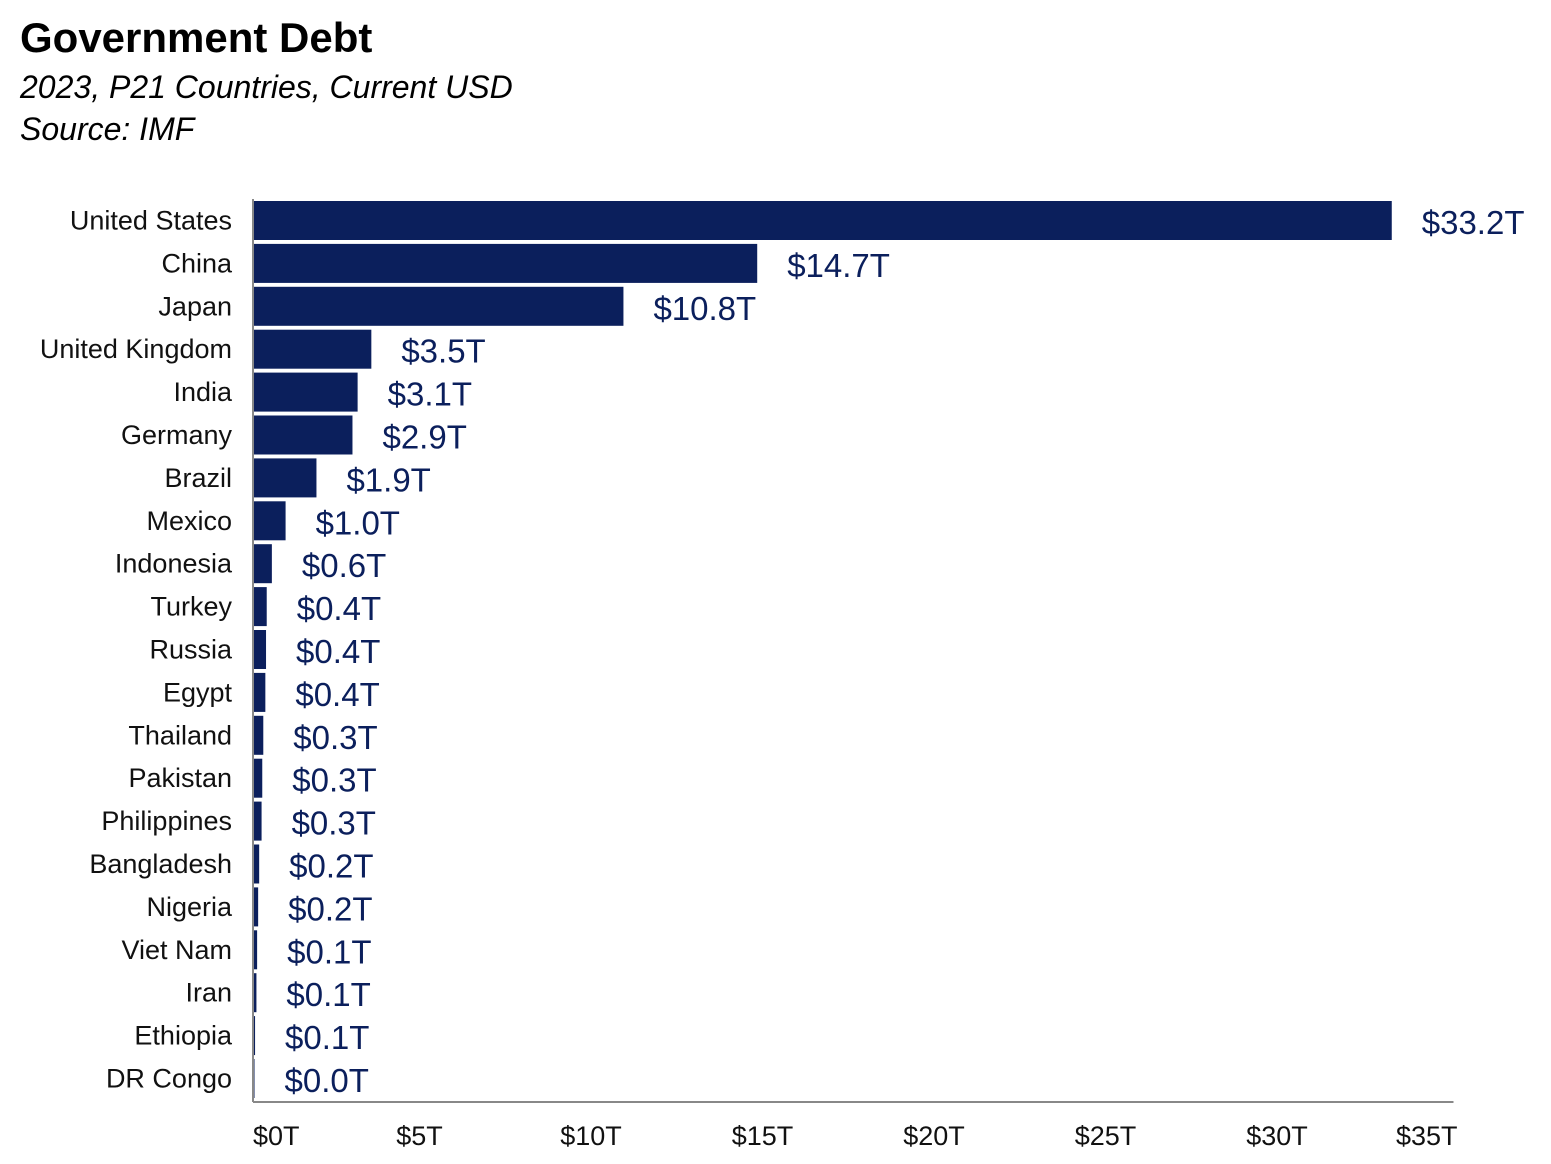 This screenshot has width=1551, height=1164. I want to click on value-label: $2.9T, so click(424, 437).